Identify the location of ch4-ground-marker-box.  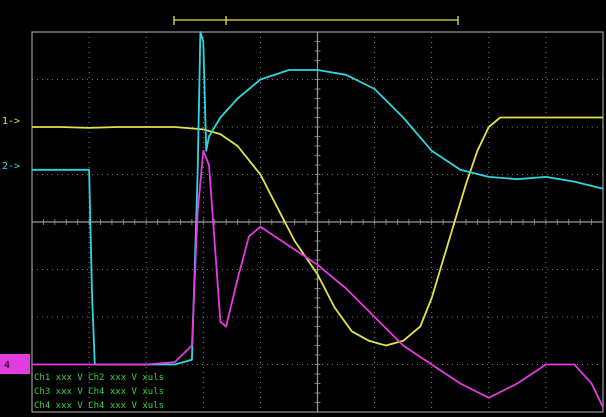
(15, 364).